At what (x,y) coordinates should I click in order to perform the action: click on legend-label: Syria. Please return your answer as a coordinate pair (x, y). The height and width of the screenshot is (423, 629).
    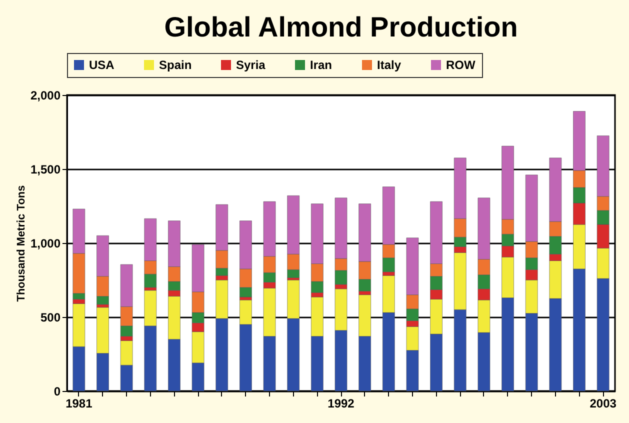
    Looking at the image, I should click on (251, 65).